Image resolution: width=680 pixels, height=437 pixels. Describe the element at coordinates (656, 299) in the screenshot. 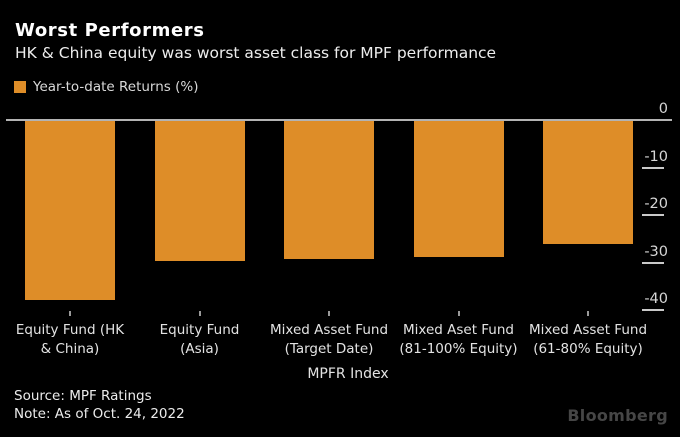

I see `y-tick-label: -40` at that location.